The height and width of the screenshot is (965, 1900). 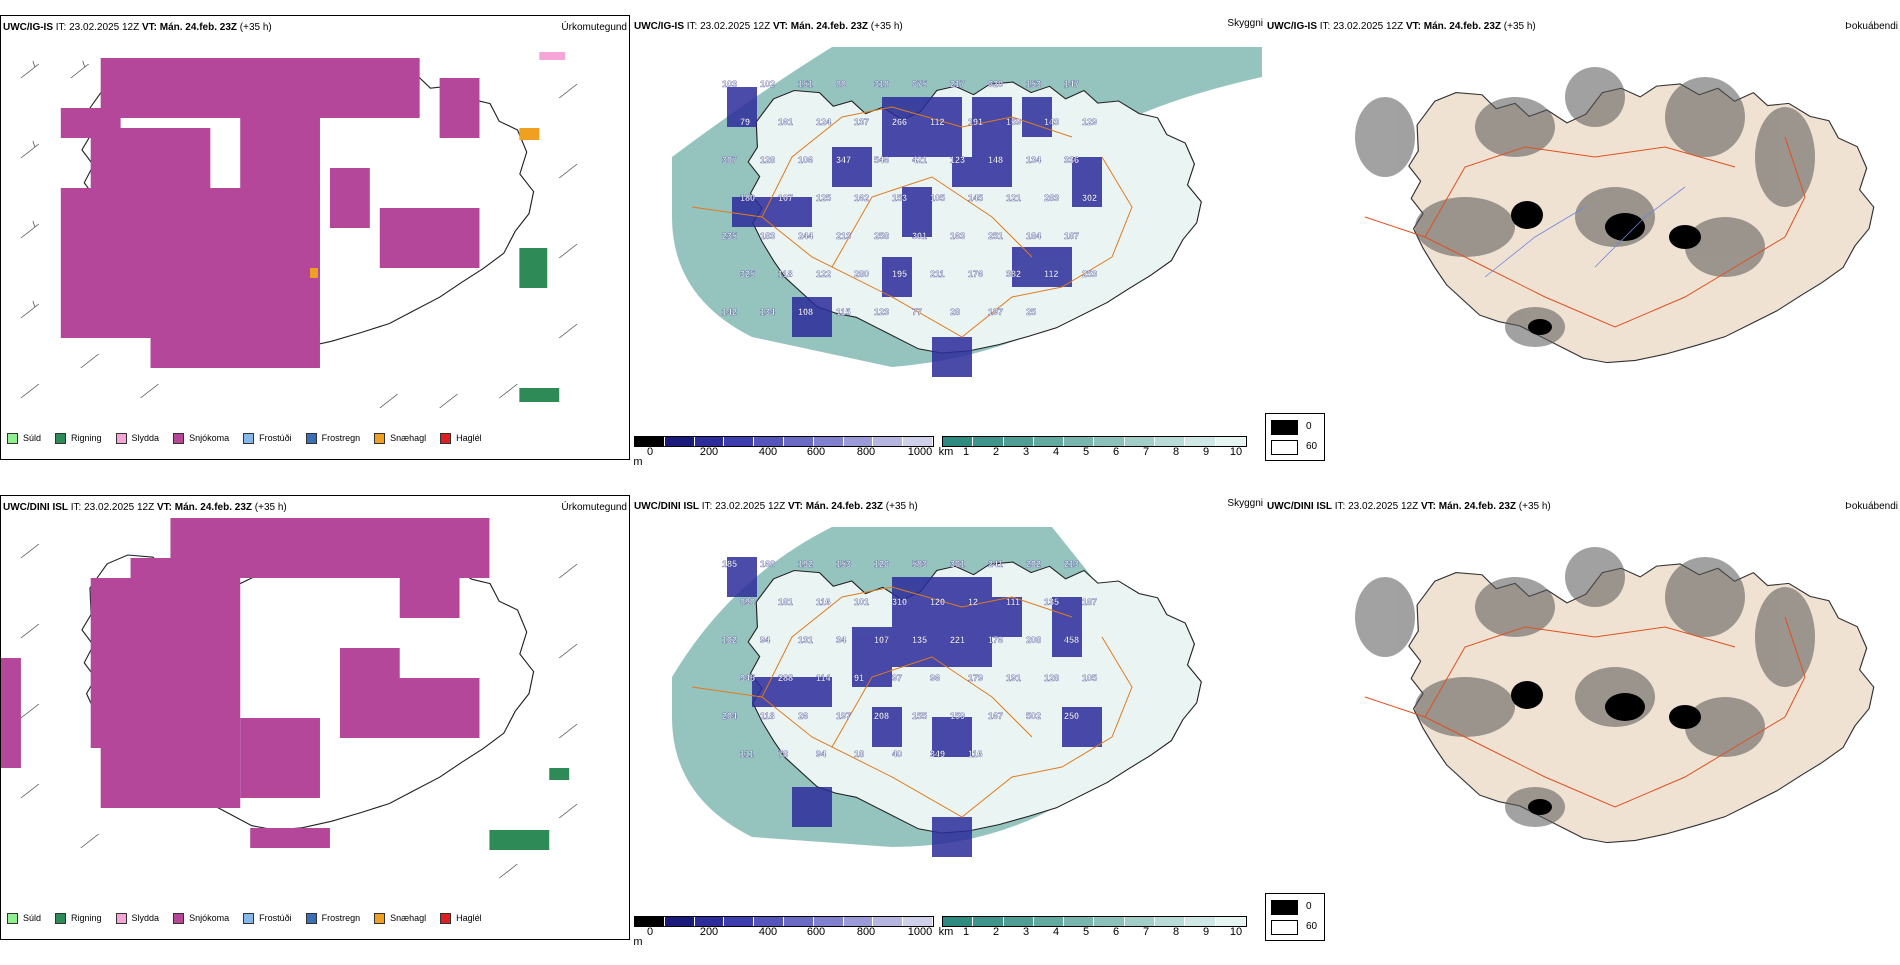 What do you see at coordinates (1206, 932) in the screenshot?
I see `colorbar-tick: 9` at bounding box center [1206, 932].